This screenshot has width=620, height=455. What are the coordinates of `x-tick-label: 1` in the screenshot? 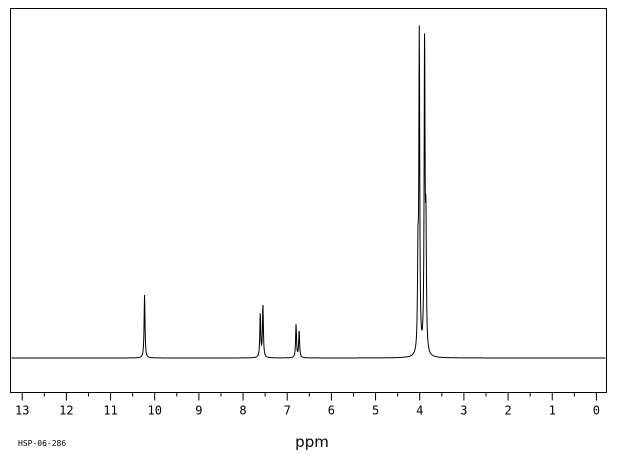 It's located at (552, 411).